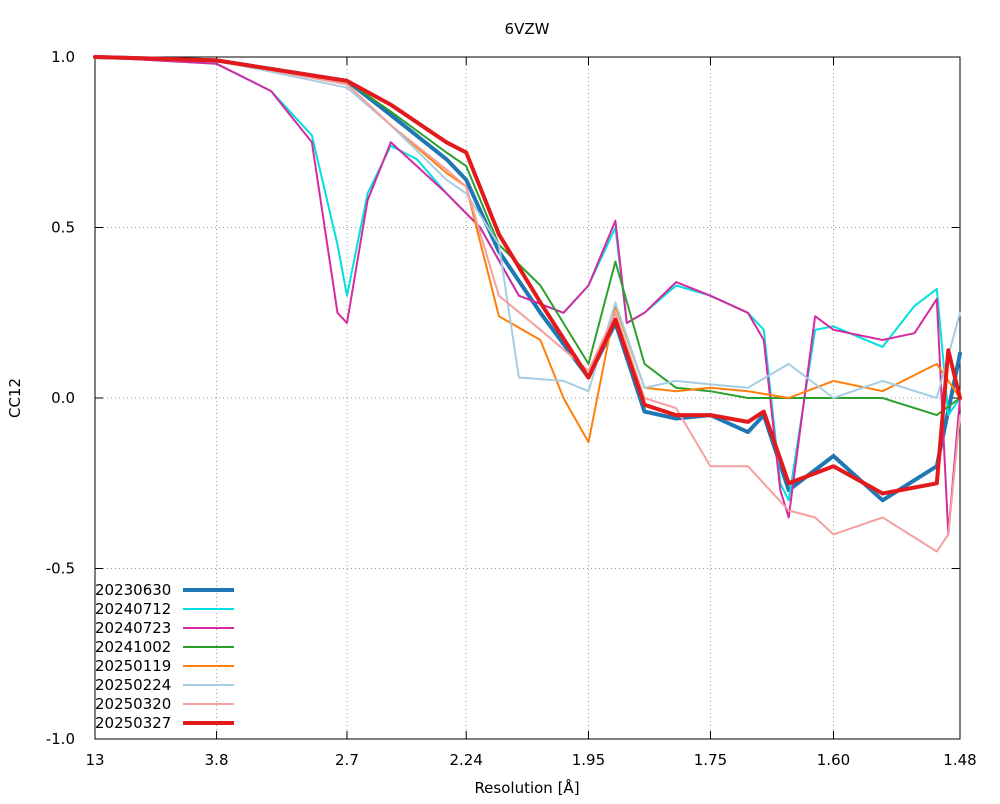 Image resolution: width=1000 pixels, height=804 pixels. Describe the element at coordinates (217, 760) in the screenshot. I see `x-tick-label: 3.8` at that location.